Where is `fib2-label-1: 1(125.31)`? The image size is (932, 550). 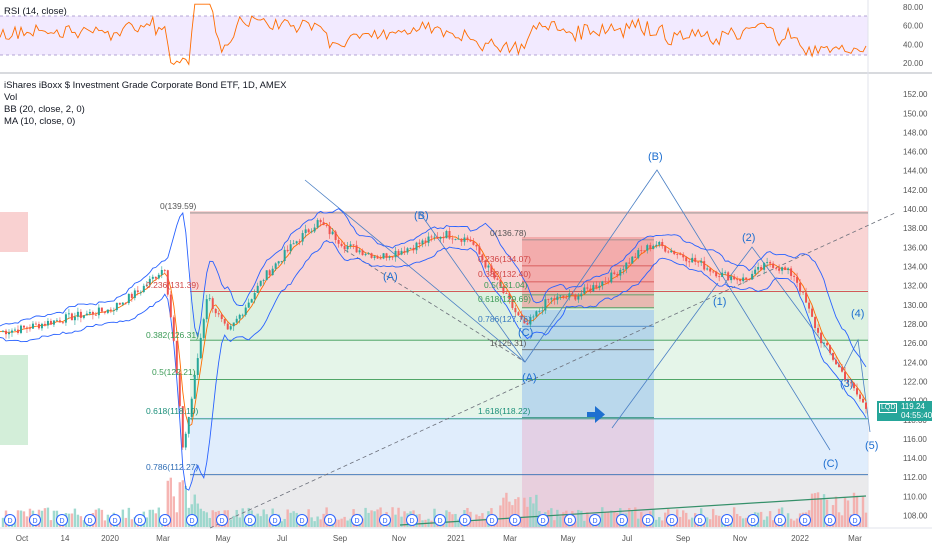 fib2-label-1: 1(125.31) is located at coordinates (508, 343).